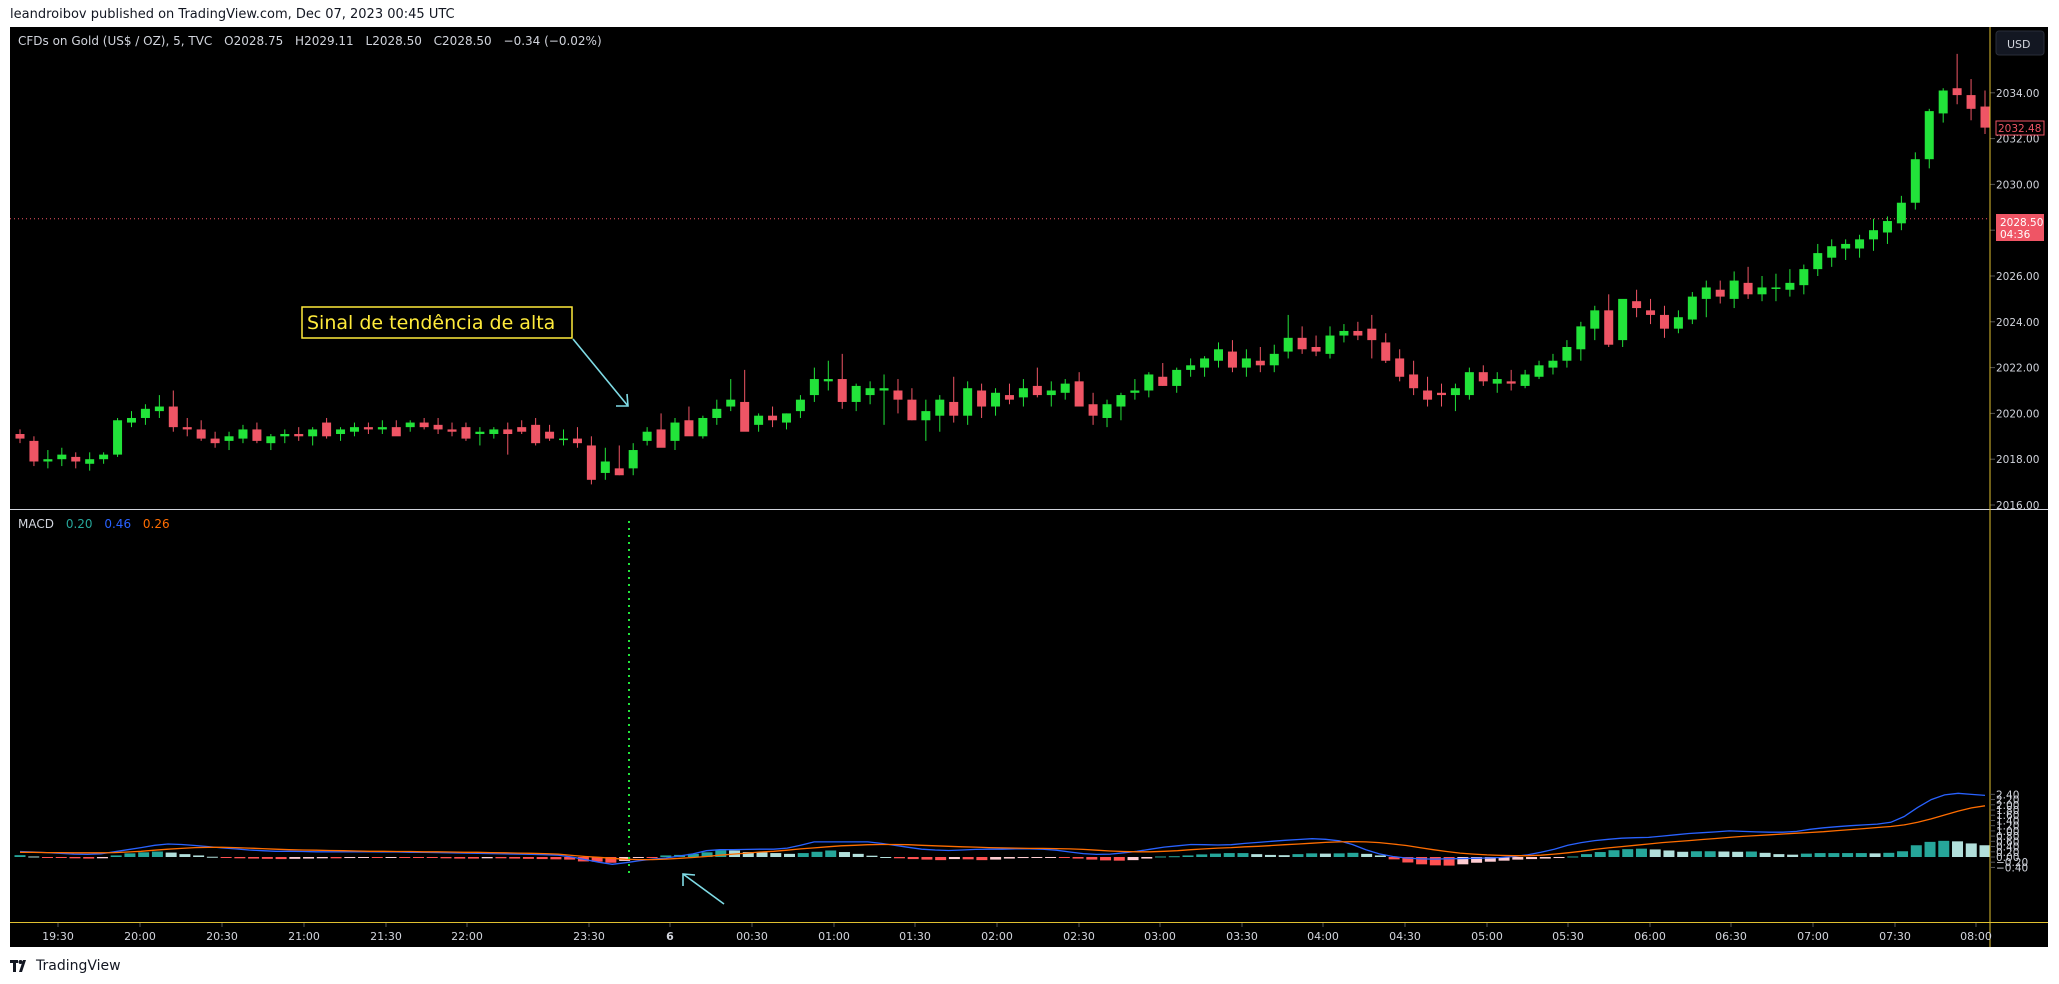 This screenshot has height=984, width=2059. Describe the element at coordinates (115, 41) in the screenshot. I see `legend-symbol: CFDs on Gold (US$ / OZ), 5, TVC` at that location.